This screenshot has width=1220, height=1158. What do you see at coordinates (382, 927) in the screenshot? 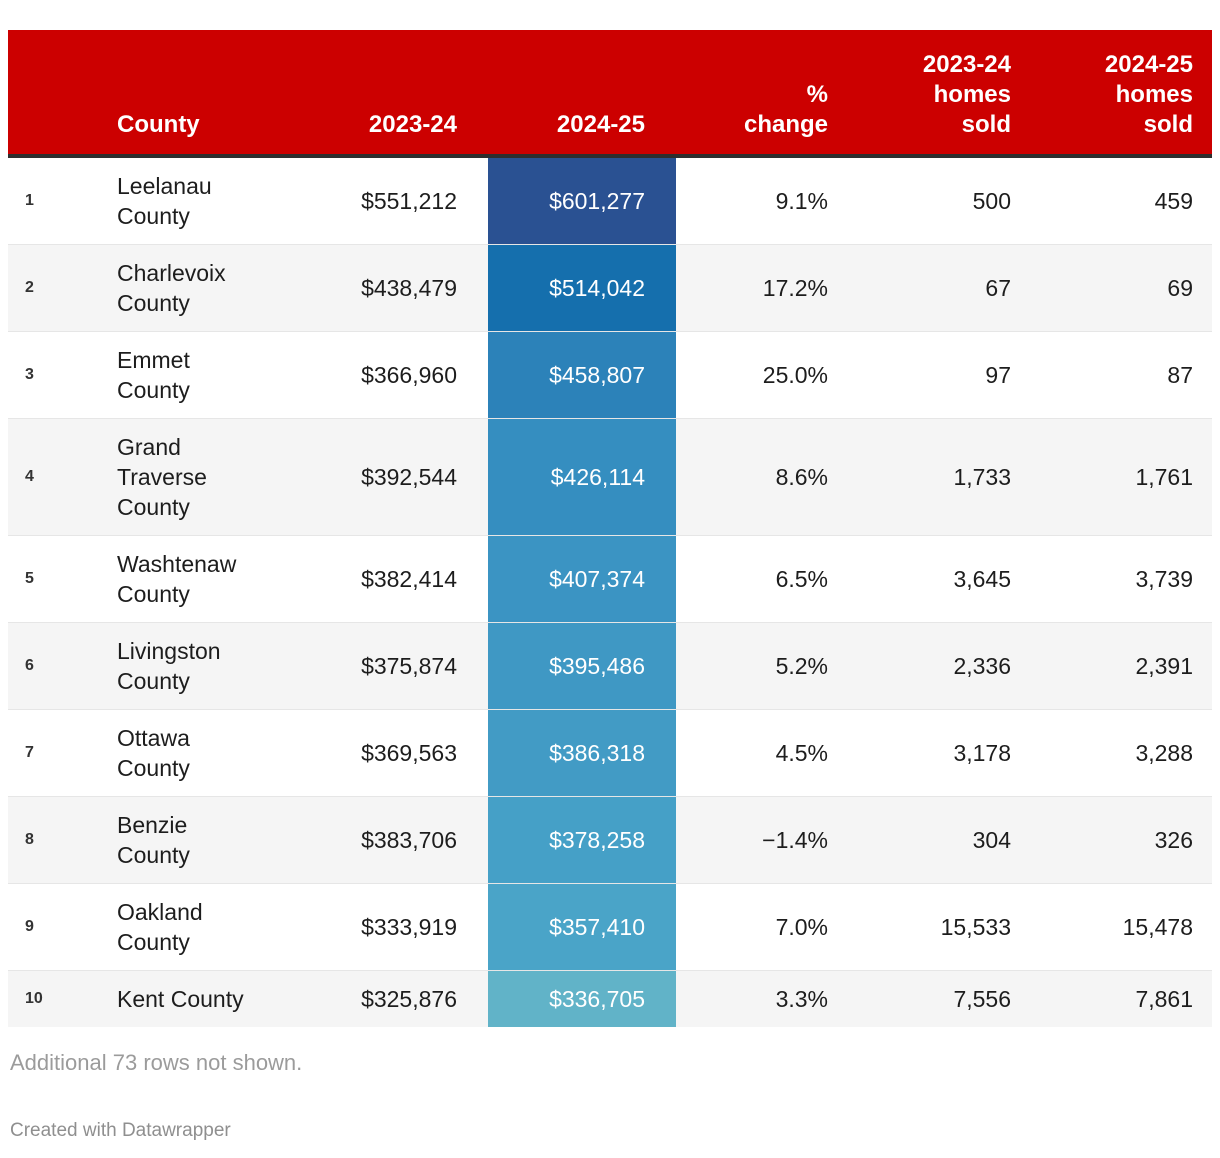
I see `price-2023-cell: $333,919` at bounding box center [382, 927].